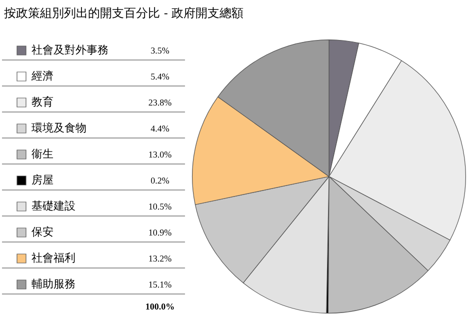  I want to click on data-label: 10.9%, so click(160, 233).